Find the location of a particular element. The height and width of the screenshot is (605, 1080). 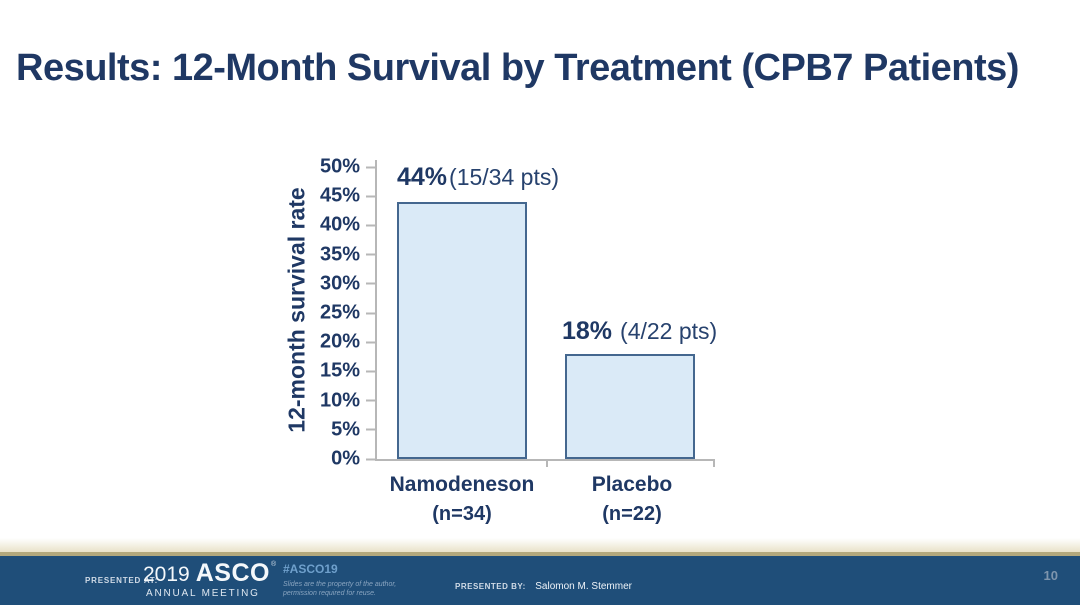

y-tick: 35% is located at coordinates (347, 254).